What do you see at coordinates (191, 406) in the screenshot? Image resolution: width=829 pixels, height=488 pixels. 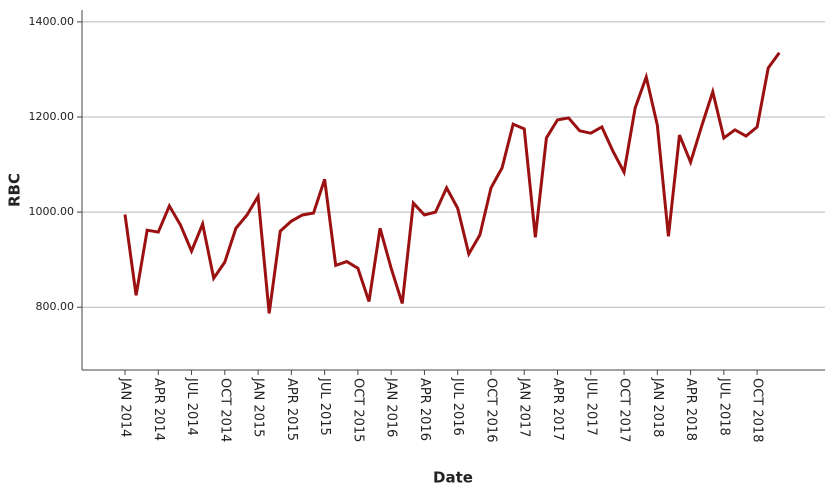 I see `x-tick-label: JUL 2014` at bounding box center [191, 406].